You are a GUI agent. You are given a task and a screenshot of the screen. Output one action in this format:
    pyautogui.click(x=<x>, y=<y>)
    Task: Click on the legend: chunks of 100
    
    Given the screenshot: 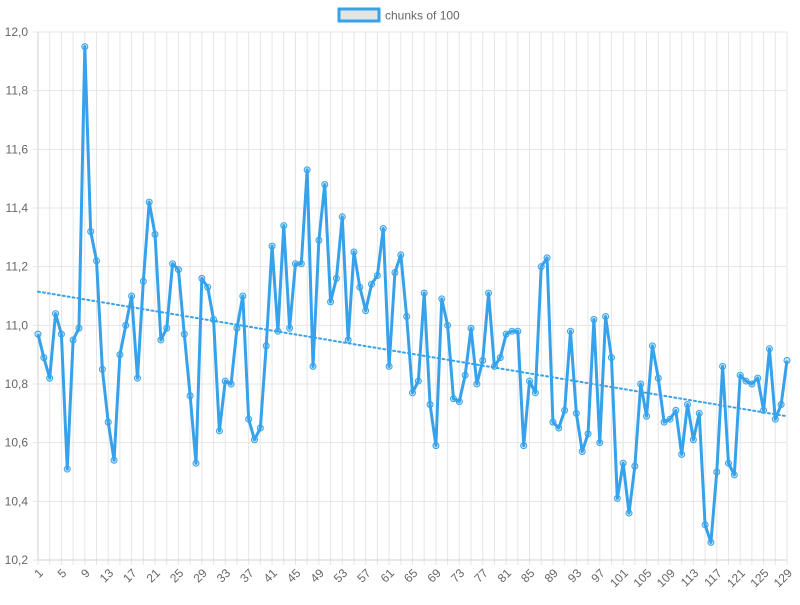 What is the action you would take?
    pyautogui.click(x=398, y=15)
    